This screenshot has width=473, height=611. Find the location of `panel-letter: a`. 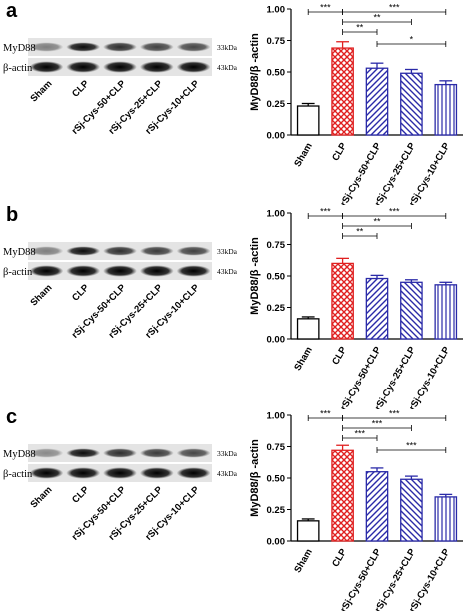

panel-letter: a is located at coordinates (12, 11).